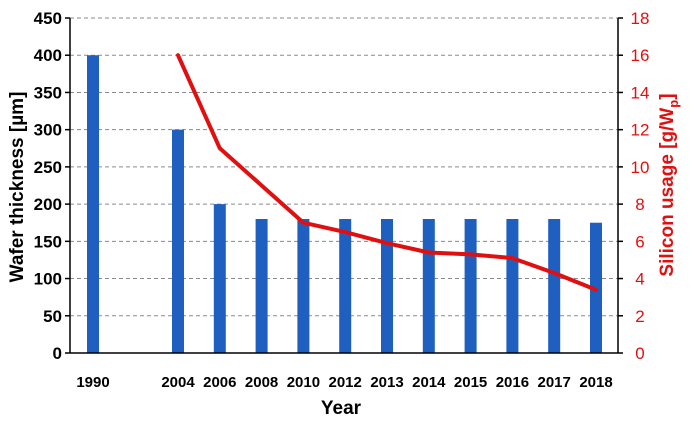 The image size is (693, 429). What do you see at coordinates (57, 353) in the screenshot?
I see `y-tick-label: 0` at bounding box center [57, 353].